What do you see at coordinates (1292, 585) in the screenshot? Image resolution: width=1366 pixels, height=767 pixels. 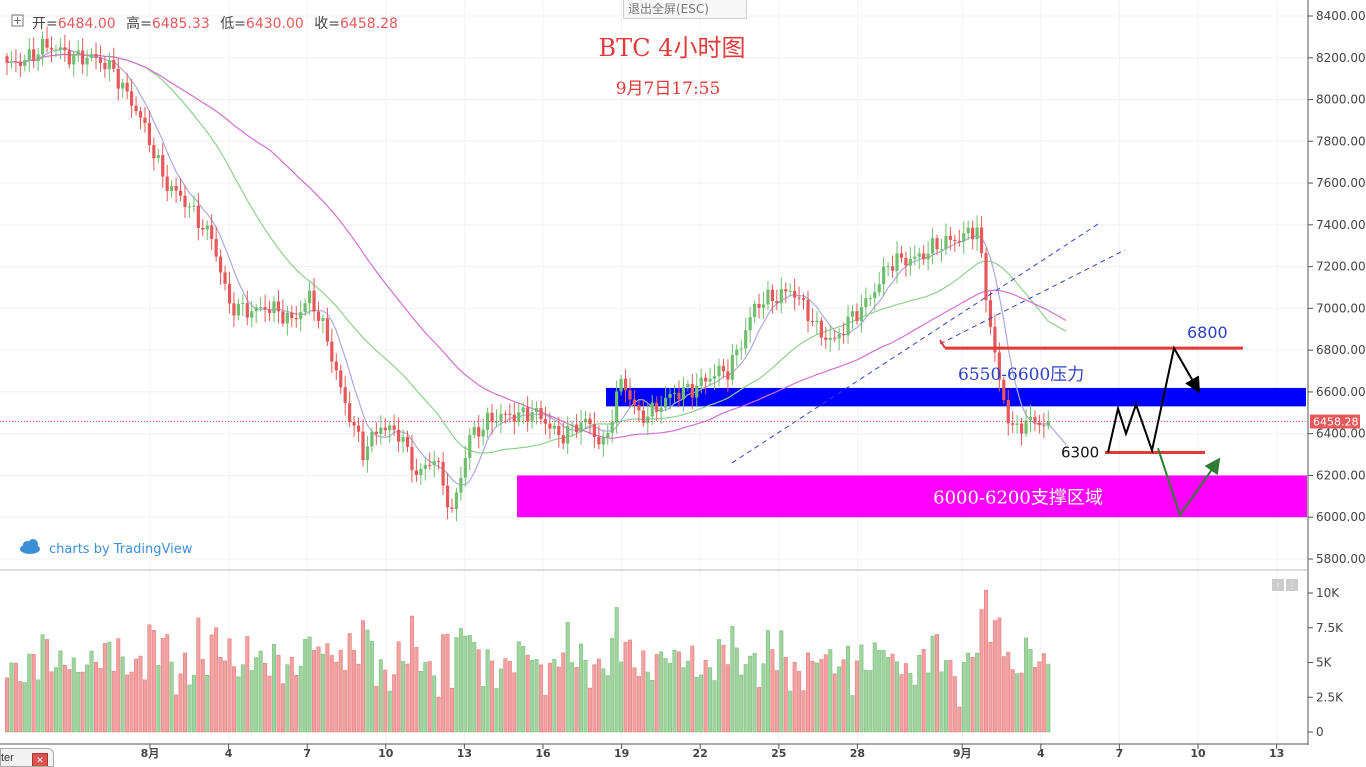 I see `pane-menu-button: ⋮` at bounding box center [1292, 585].